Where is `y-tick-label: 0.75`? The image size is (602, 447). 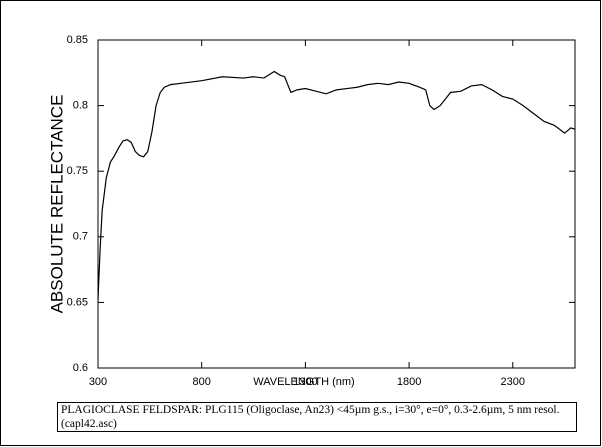 y-tick-label: 0.75 is located at coordinates (77, 171).